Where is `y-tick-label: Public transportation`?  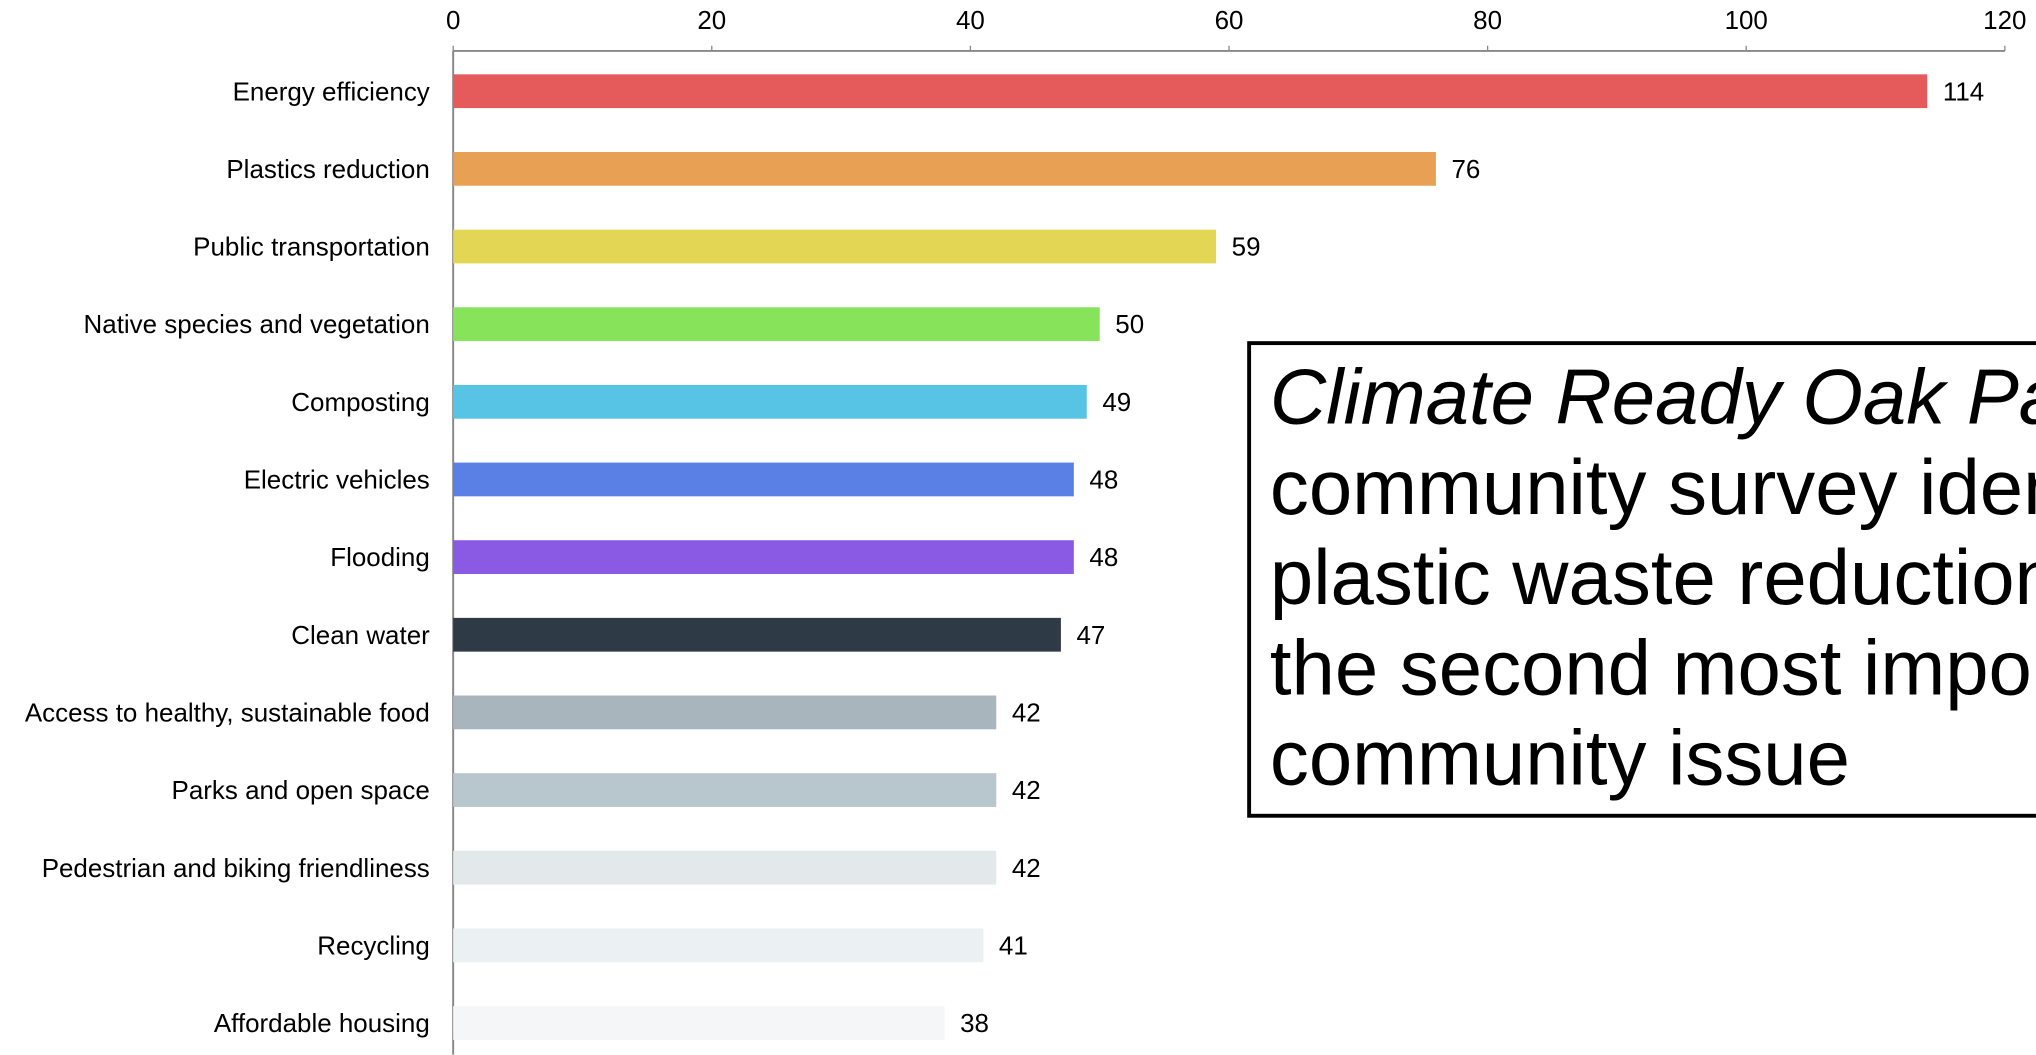
y-tick-label: Public transportation is located at coordinates (311, 247).